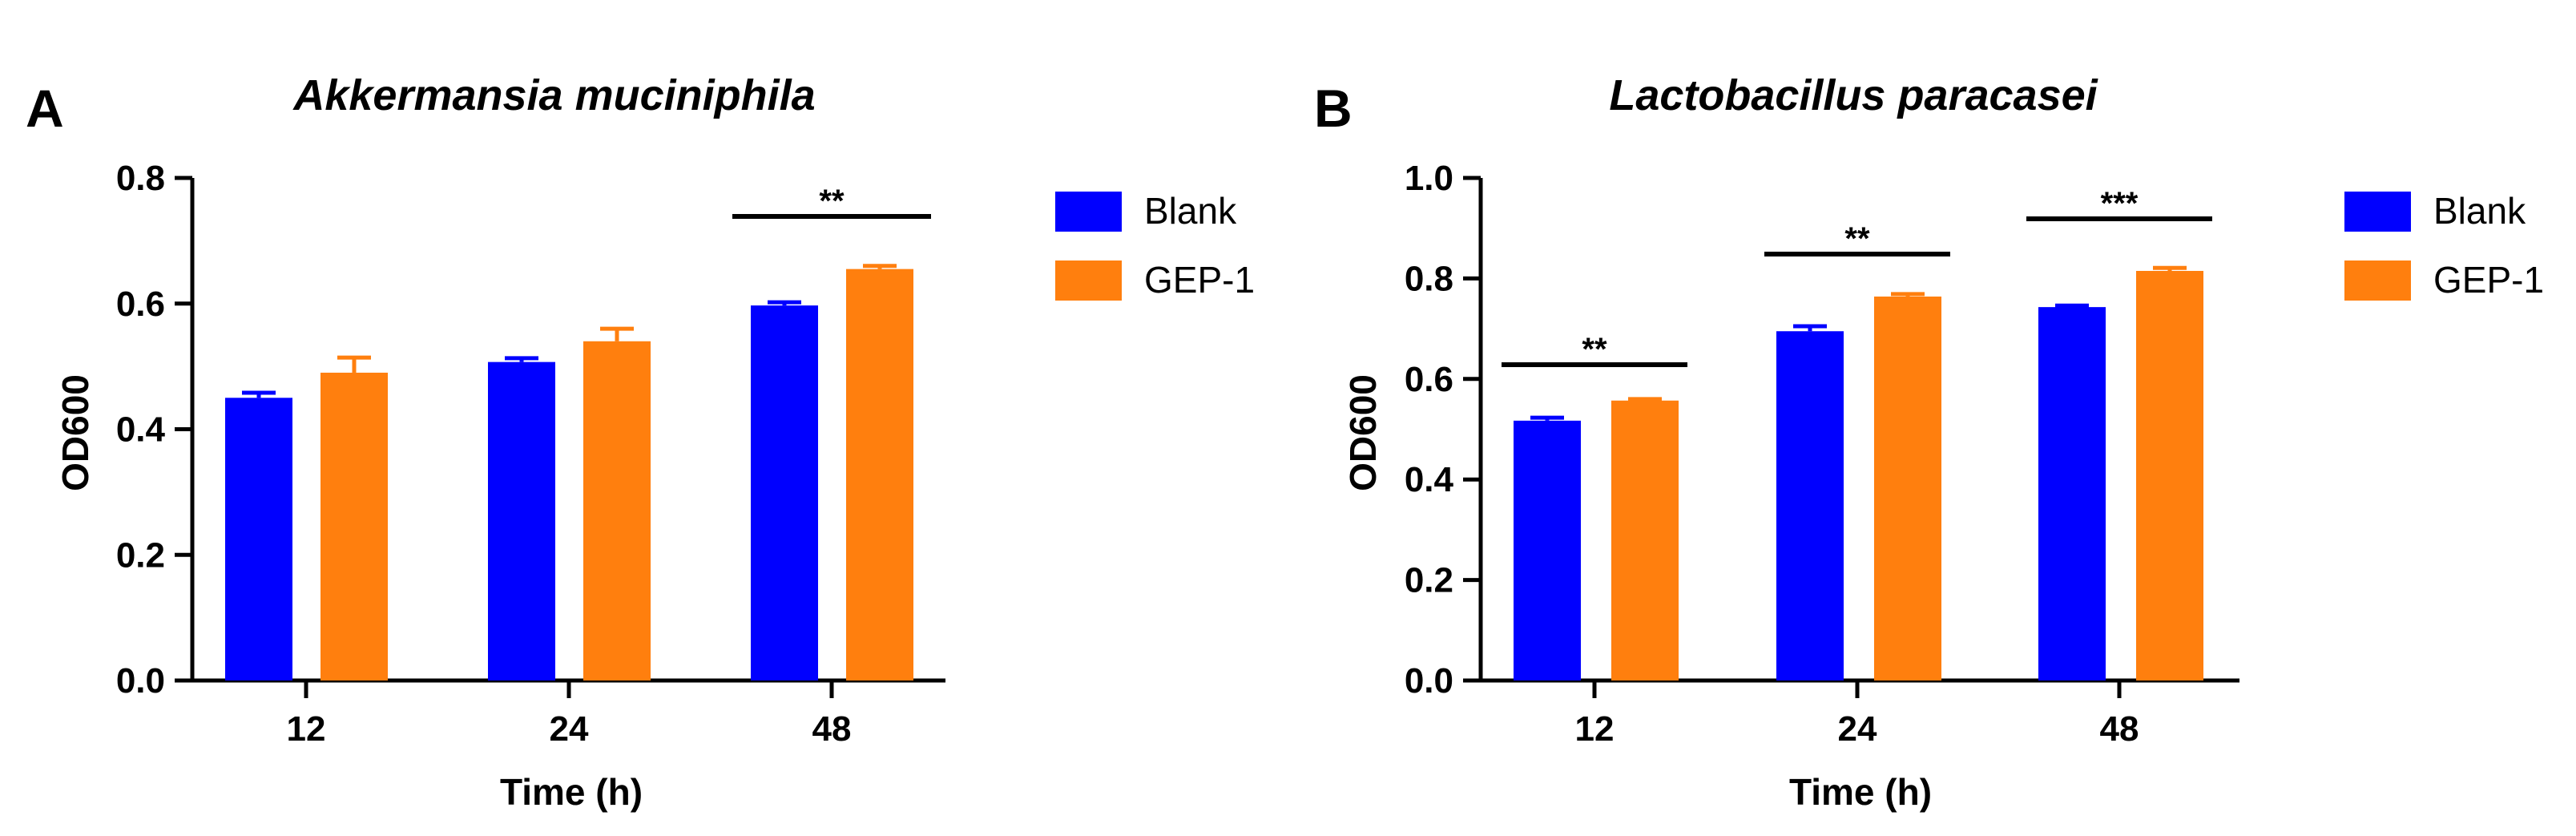  Describe the element at coordinates (1860, 792) in the screenshot. I see `panel-b-xlabel: Time (h)` at that location.